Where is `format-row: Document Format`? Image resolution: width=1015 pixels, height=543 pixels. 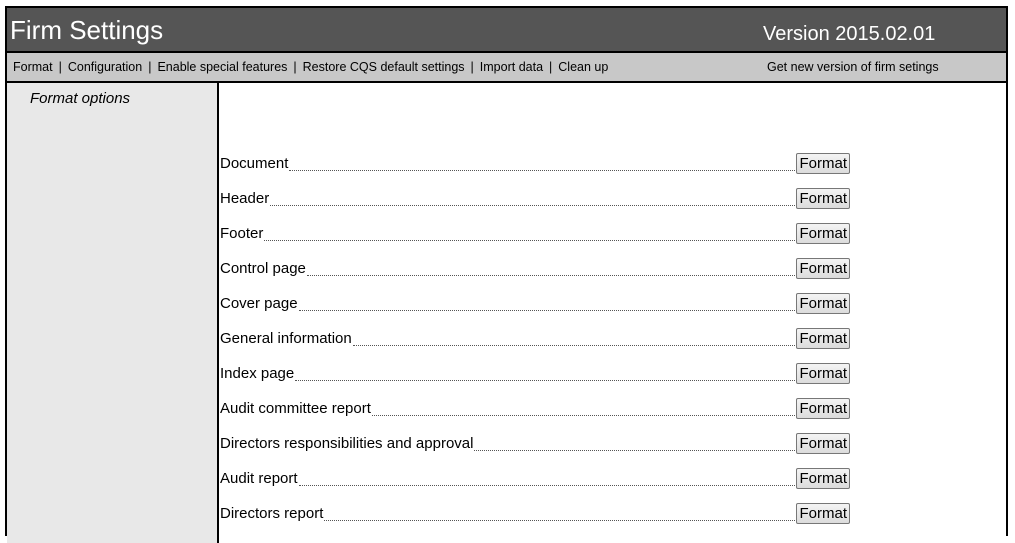 format-row: Document Format is located at coordinates (535, 163).